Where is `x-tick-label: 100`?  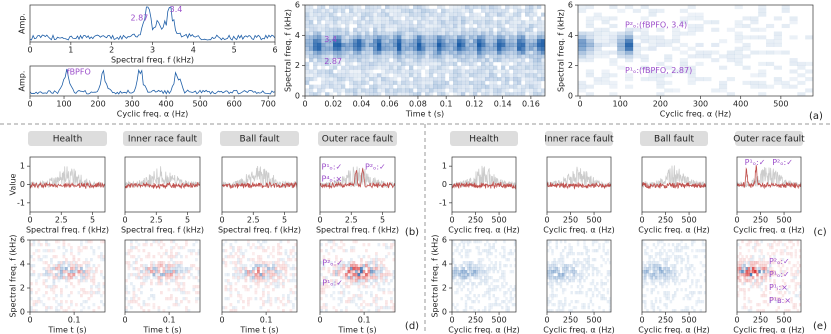
x-tick-label: 100 is located at coordinates (63, 104).